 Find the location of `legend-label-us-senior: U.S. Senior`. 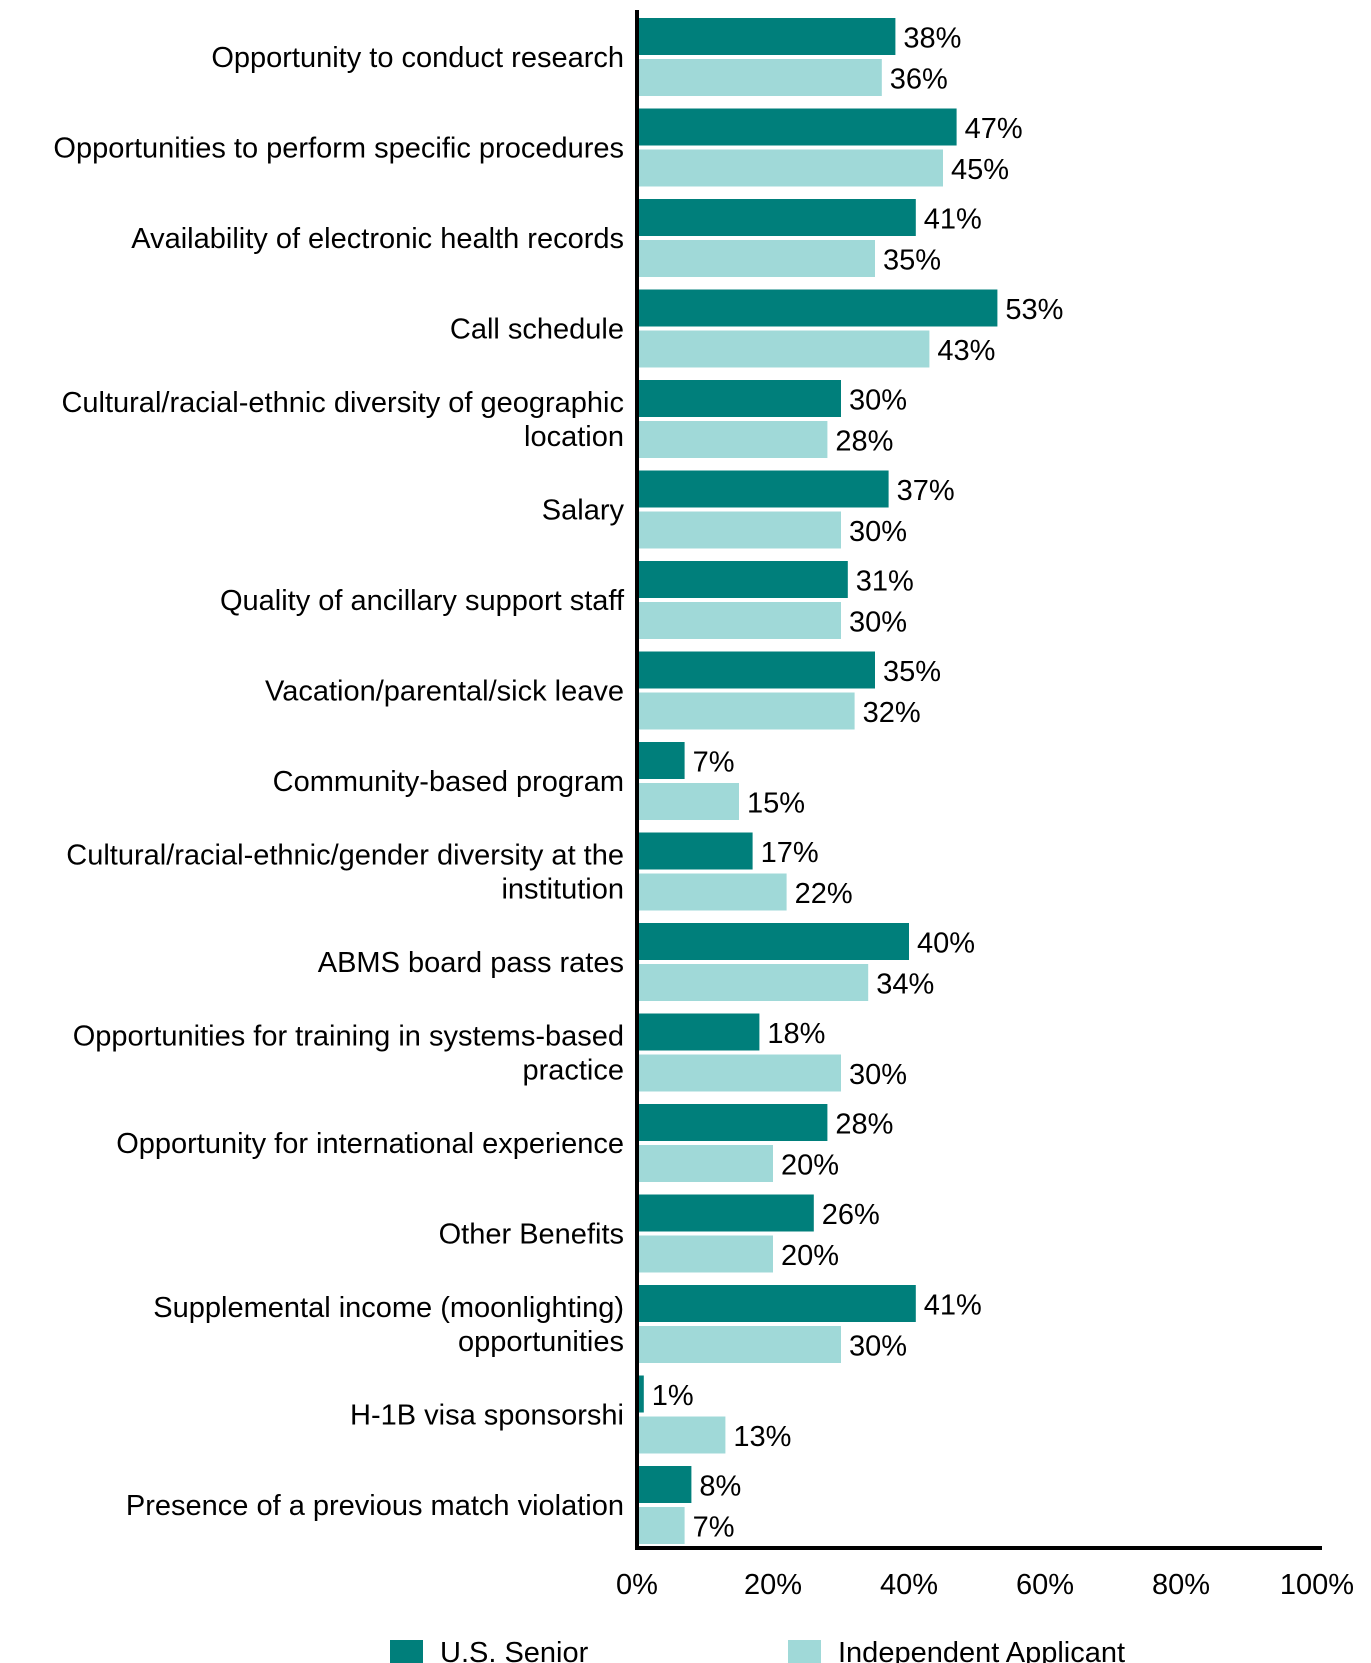

legend-label-us-senior: U.S. Senior is located at coordinates (514, 1650).